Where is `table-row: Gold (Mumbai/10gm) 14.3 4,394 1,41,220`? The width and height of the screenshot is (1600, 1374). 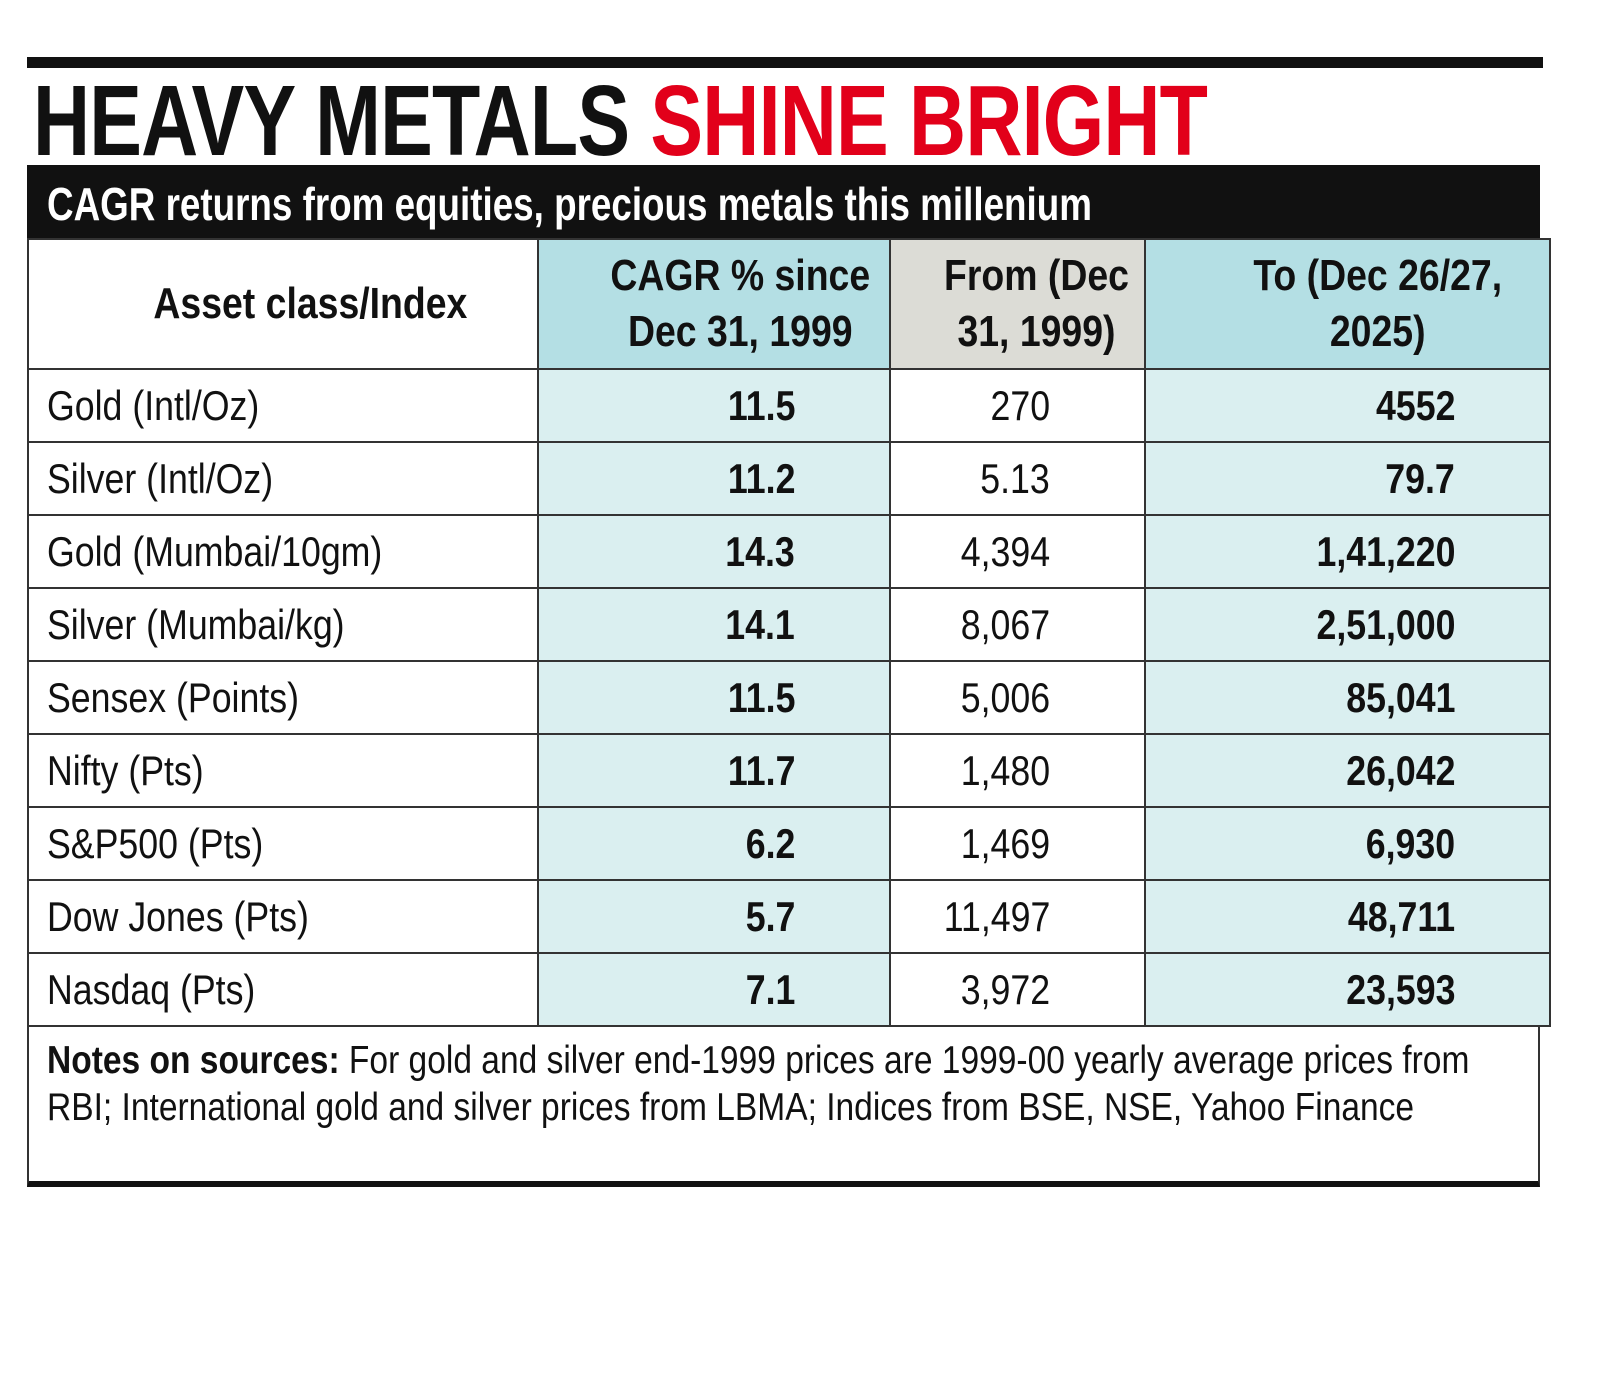 table-row: Gold (Mumbai/10gm) 14.3 4,394 1,41,220 is located at coordinates (789, 551).